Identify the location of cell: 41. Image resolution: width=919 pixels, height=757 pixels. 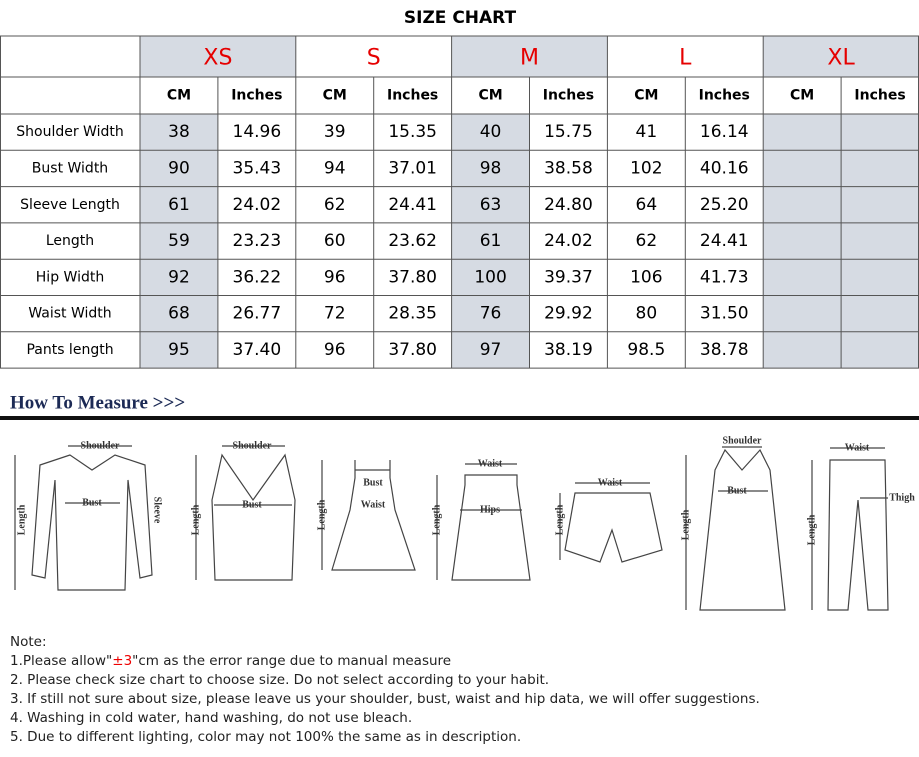
(647, 132).